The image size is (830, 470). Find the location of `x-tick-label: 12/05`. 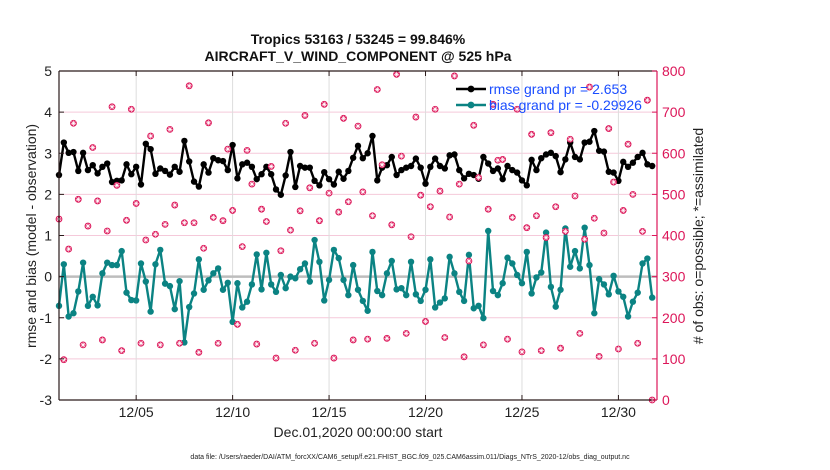

x-tick-label: 12/05 is located at coordinates (136, 412).